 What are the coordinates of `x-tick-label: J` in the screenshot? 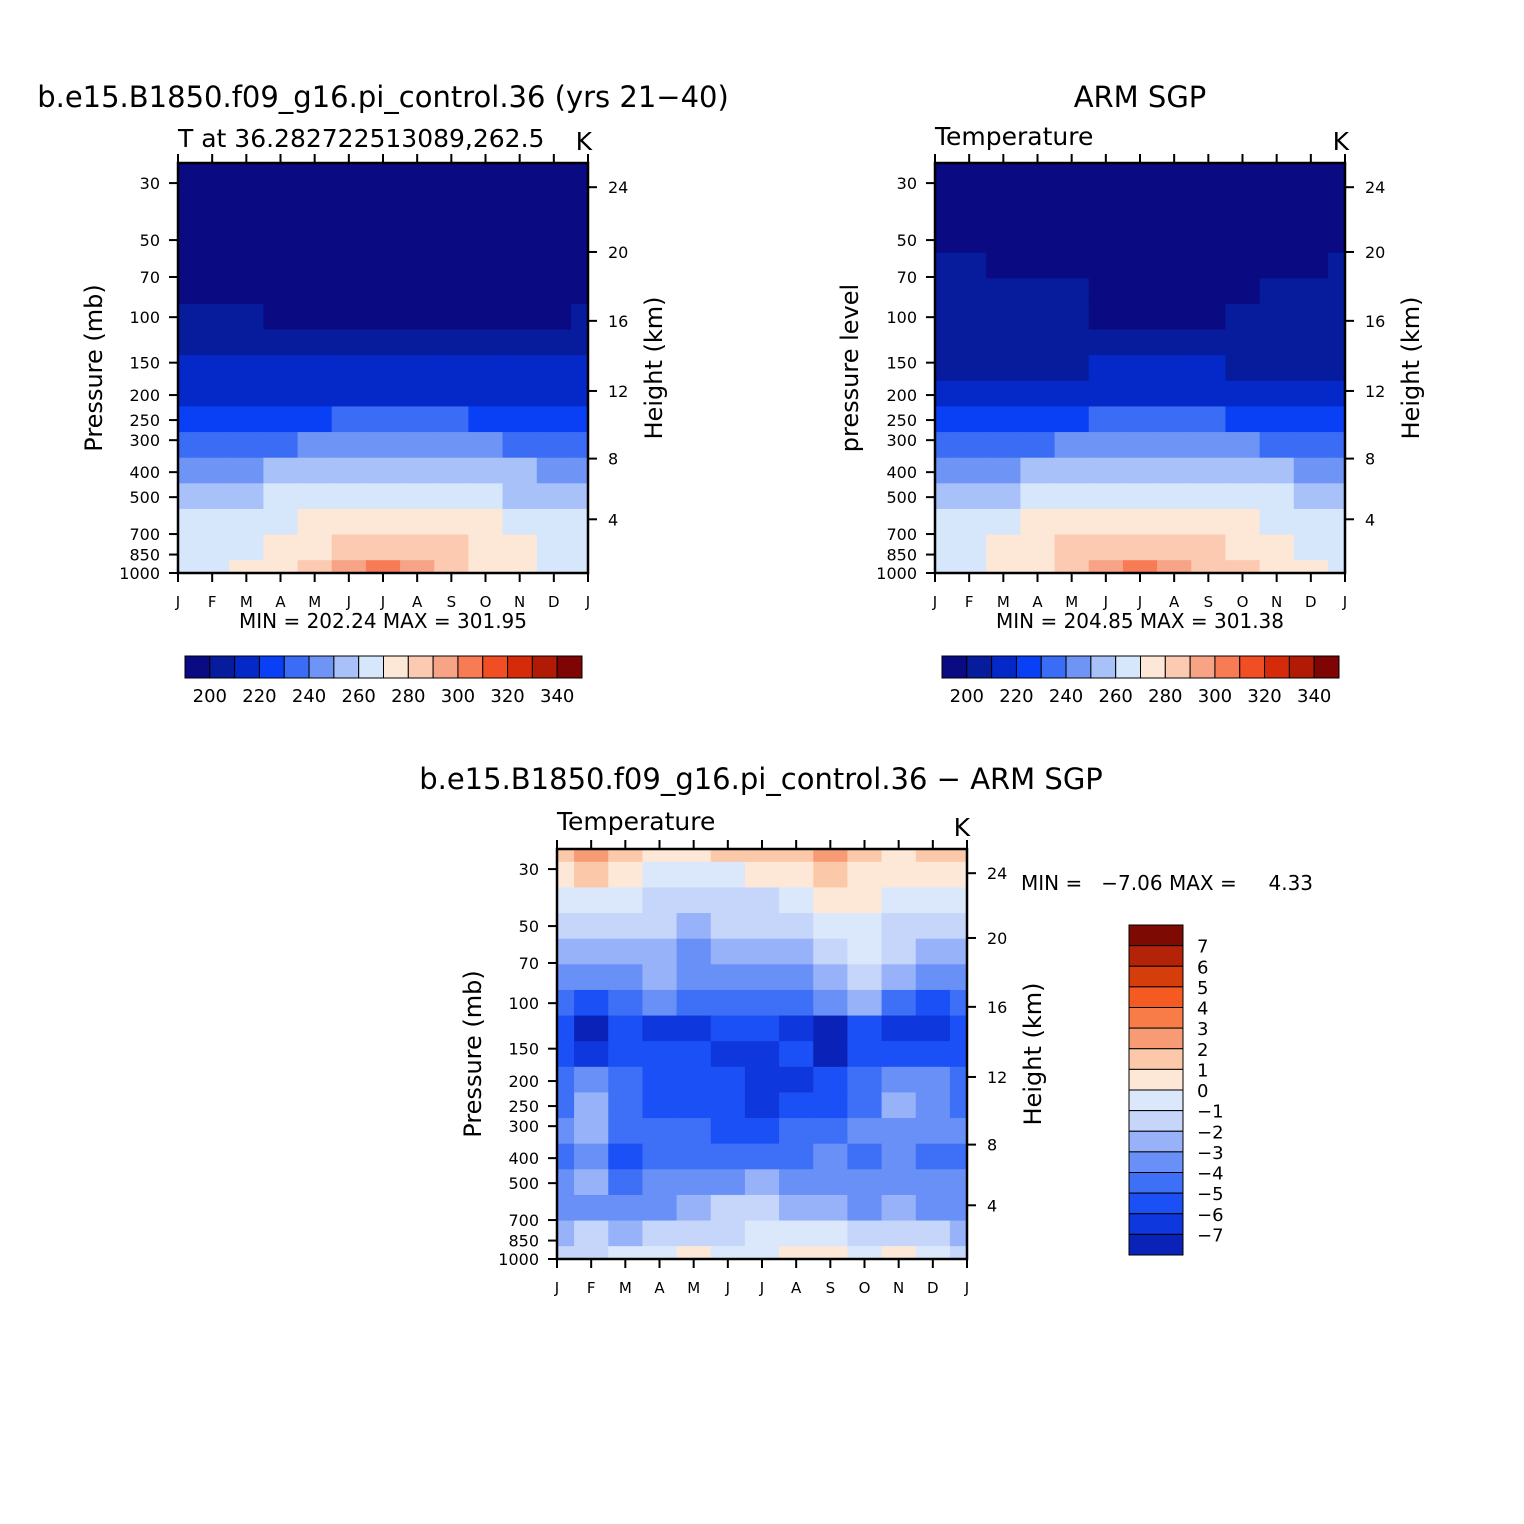 It's located at (348, 602).